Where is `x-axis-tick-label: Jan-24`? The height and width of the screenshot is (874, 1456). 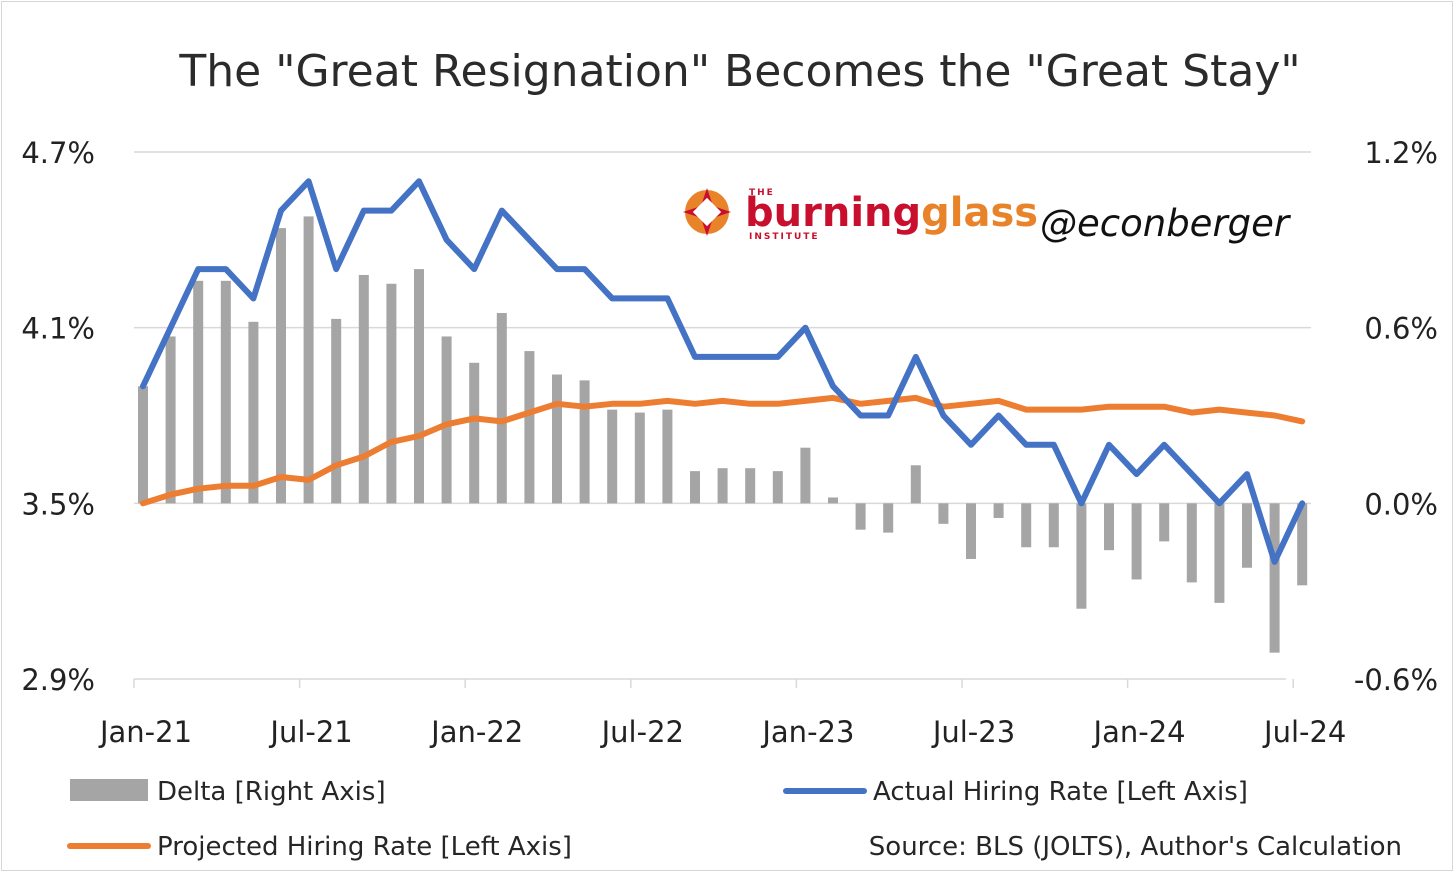
x-axis-tick-label: Jan-24 is located at coordinates (1139, 732).